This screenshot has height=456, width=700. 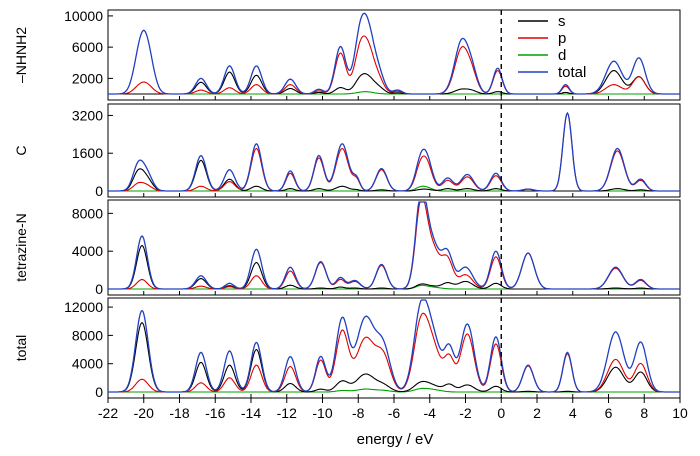 What do you see at coordinates (87, 78) in the screenshot?
I see `y-tick-label: 2000` at bounding box center [87, 78].